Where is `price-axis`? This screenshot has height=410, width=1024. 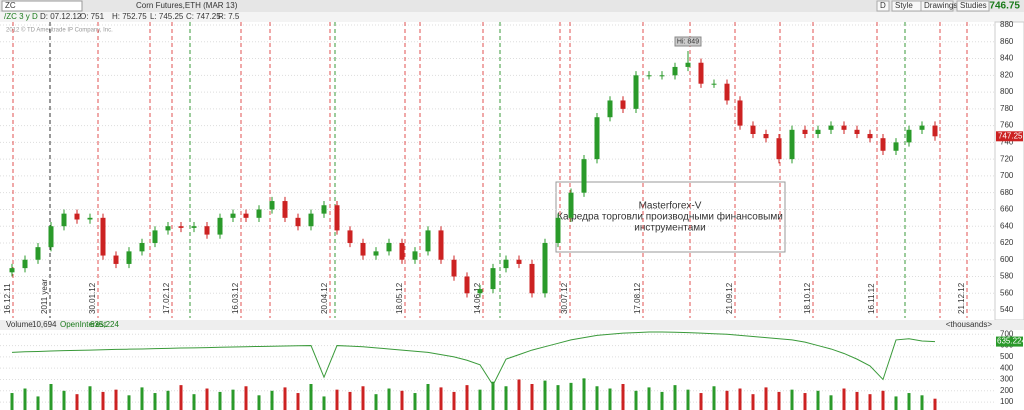 price-axis is located at coordinates (1009, 171).